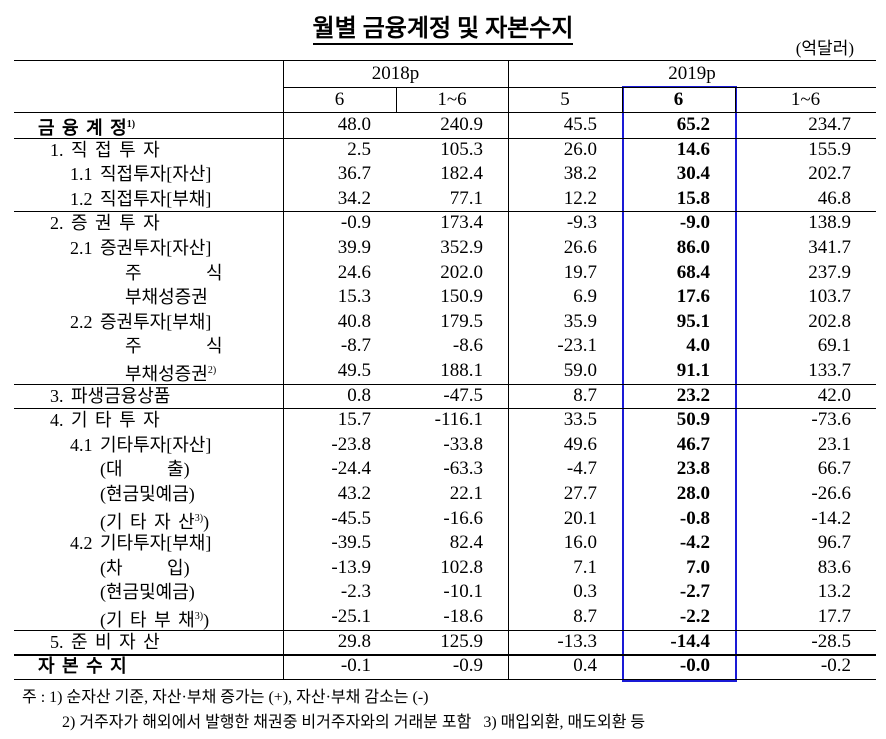 The image size is (886, 739). Describe the element at coordinates (829, 370) in the screenshot. I see `value-cell: 133.7` at that location.